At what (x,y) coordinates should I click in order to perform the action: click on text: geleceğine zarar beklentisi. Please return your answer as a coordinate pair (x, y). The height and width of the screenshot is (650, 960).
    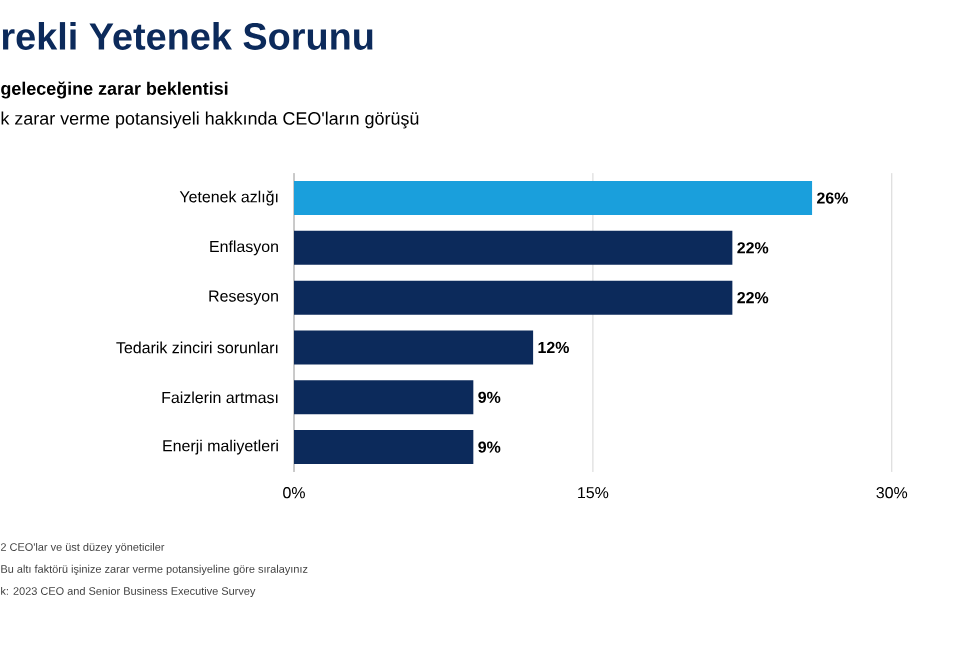
    Looking at the image, I should click on (114, 90).